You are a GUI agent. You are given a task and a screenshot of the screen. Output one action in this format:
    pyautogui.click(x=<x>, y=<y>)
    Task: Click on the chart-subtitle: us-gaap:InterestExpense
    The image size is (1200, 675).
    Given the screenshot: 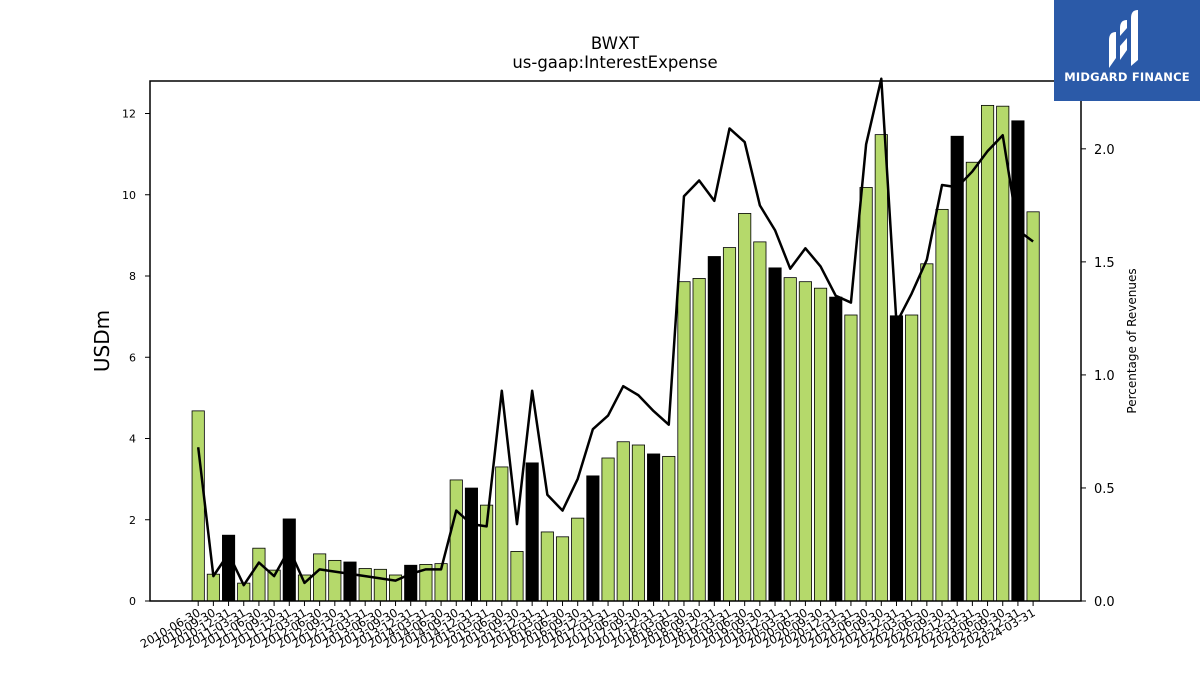 What is the action you would take?
    pyautogui.click(x=614, y=62)
    